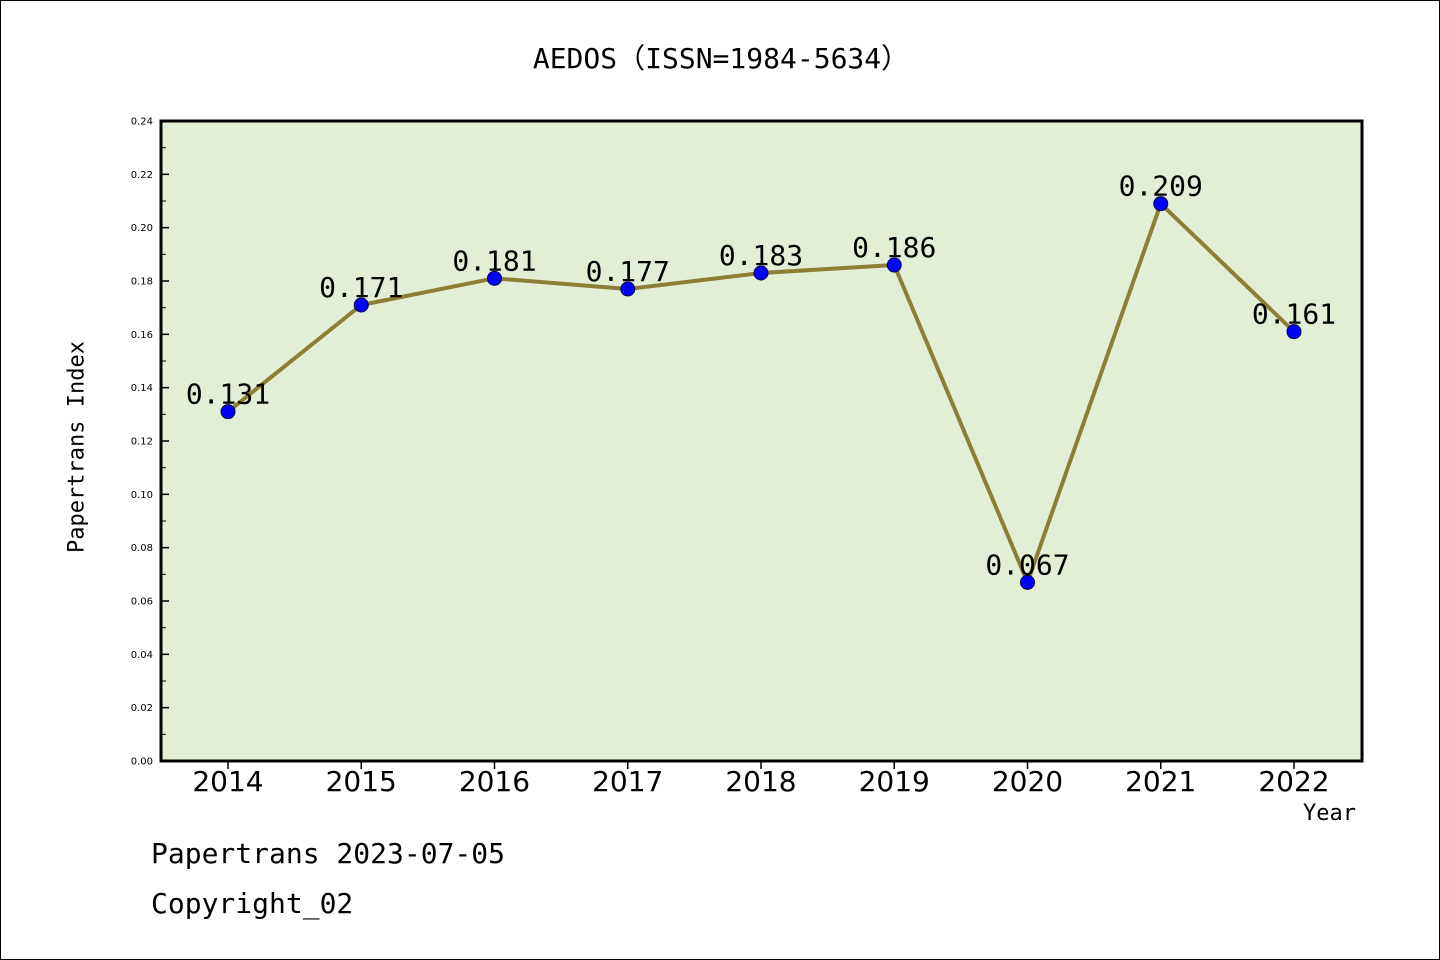 This screenshot has width=1440, height=960. I want to click on x-tick-label: 2015, so click(361, 781).